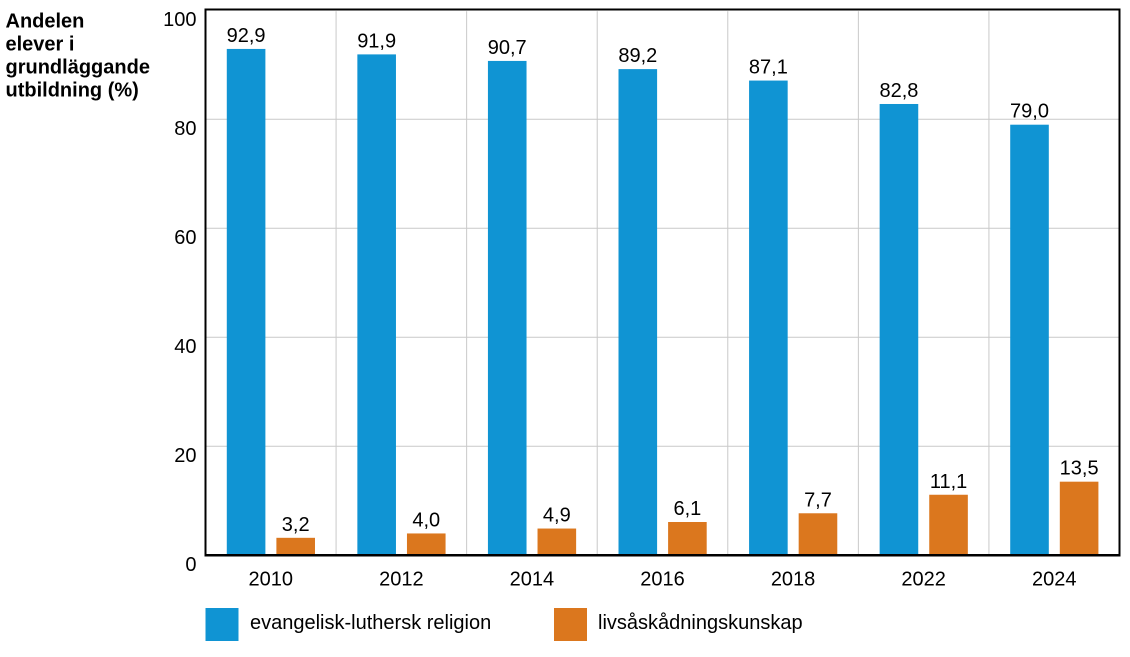 This screenshot has width=1130, height=657. What do you see at coordinates (923, 580) in the screenshot?
I see `svg-text: 2022` at bounding box center [923, 580].